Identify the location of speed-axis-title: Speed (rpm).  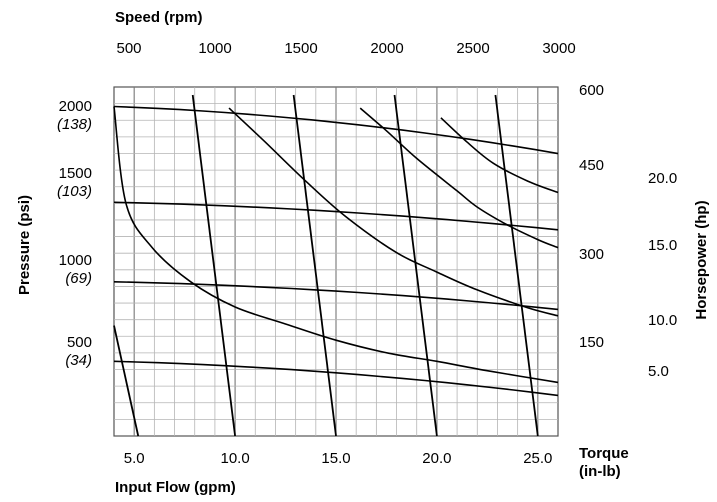
(159, 17).